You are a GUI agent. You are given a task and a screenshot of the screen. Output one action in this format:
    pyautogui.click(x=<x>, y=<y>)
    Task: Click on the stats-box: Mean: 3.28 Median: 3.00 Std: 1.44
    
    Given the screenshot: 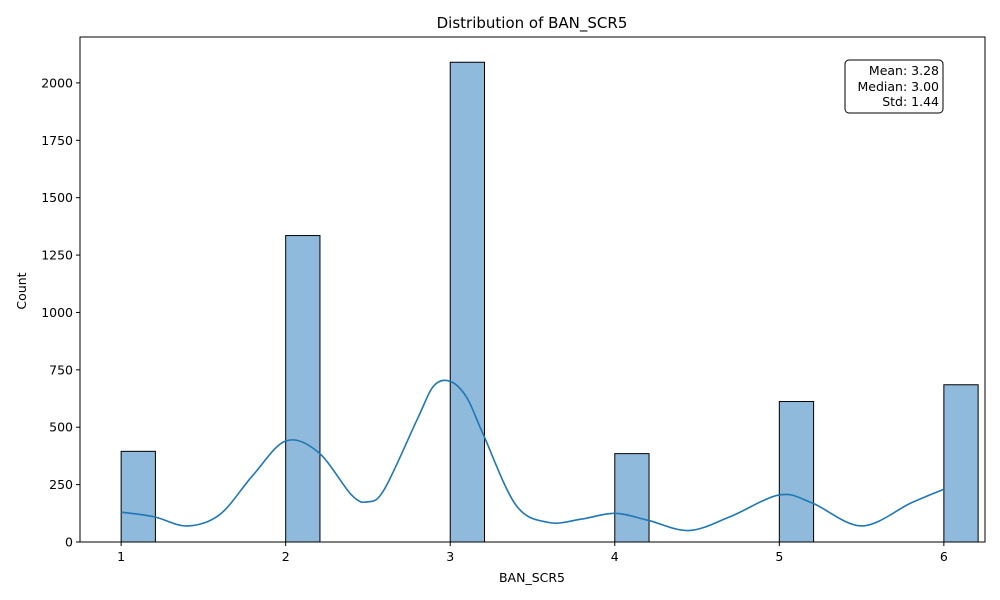 What is the action you would take?
    pyautogui.click(x=894, y=86)
    